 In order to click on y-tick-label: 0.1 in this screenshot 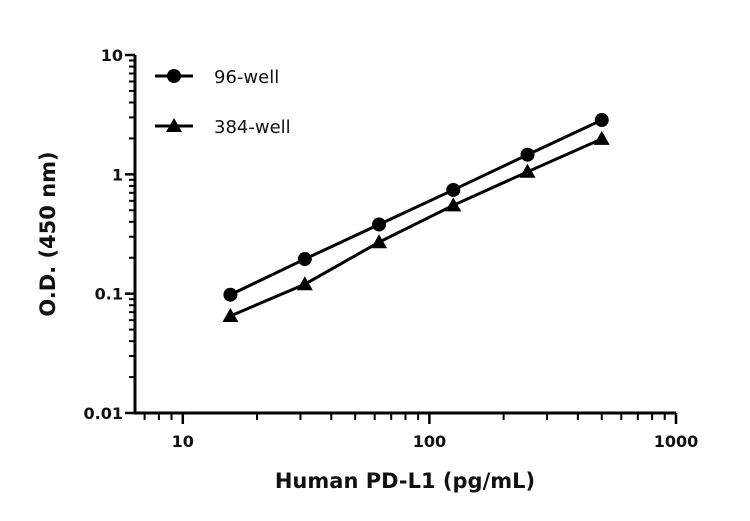, I will do `click(109, 294)`.